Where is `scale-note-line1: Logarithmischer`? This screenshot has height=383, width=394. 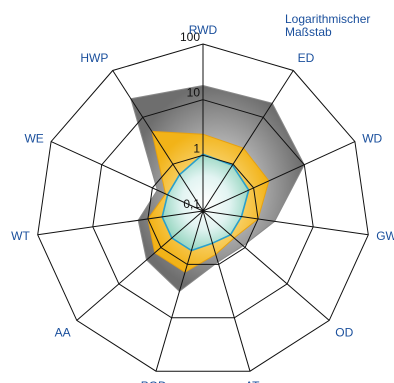
scale-note-line1: Logarithmischer is located at coordinates (328, 19).